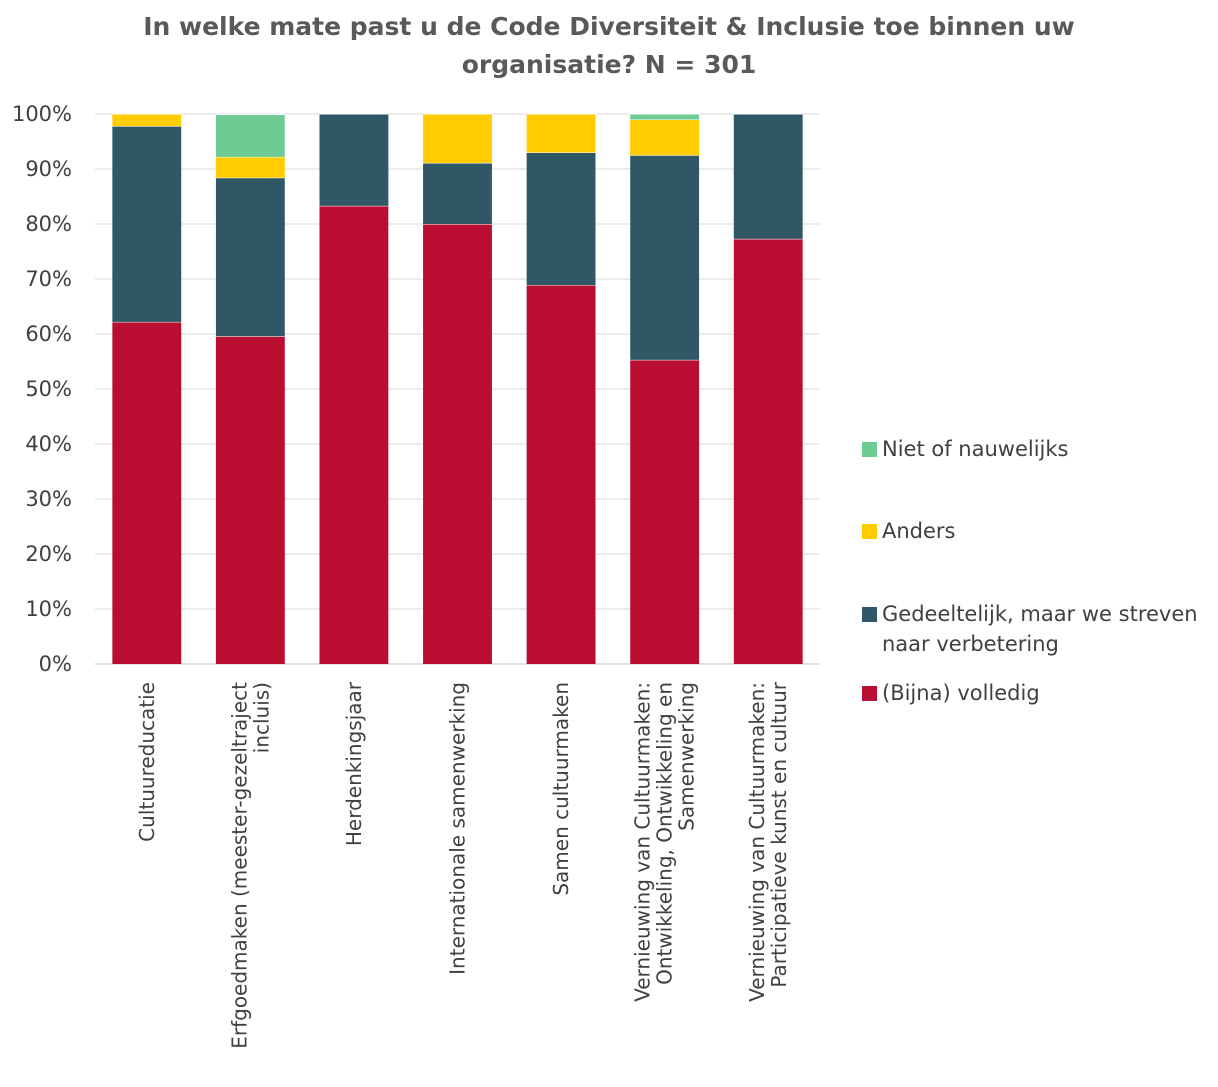 This screenshot has width=1218, height=1087. What do you see at coordinates (48, 334) in the screenshot?
I see `y-tick-label: 60%` at bounding box center [48, 334].